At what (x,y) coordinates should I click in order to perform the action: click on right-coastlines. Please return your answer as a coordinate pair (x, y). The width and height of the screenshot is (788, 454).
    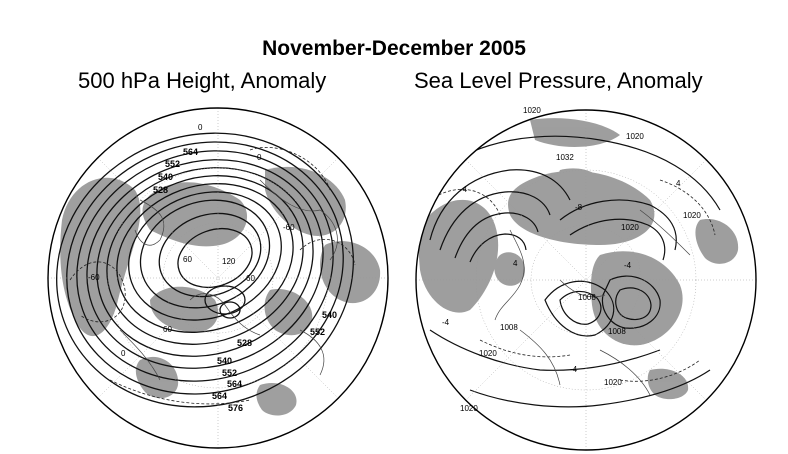
    Looking at the image, I should click on (592, 302).